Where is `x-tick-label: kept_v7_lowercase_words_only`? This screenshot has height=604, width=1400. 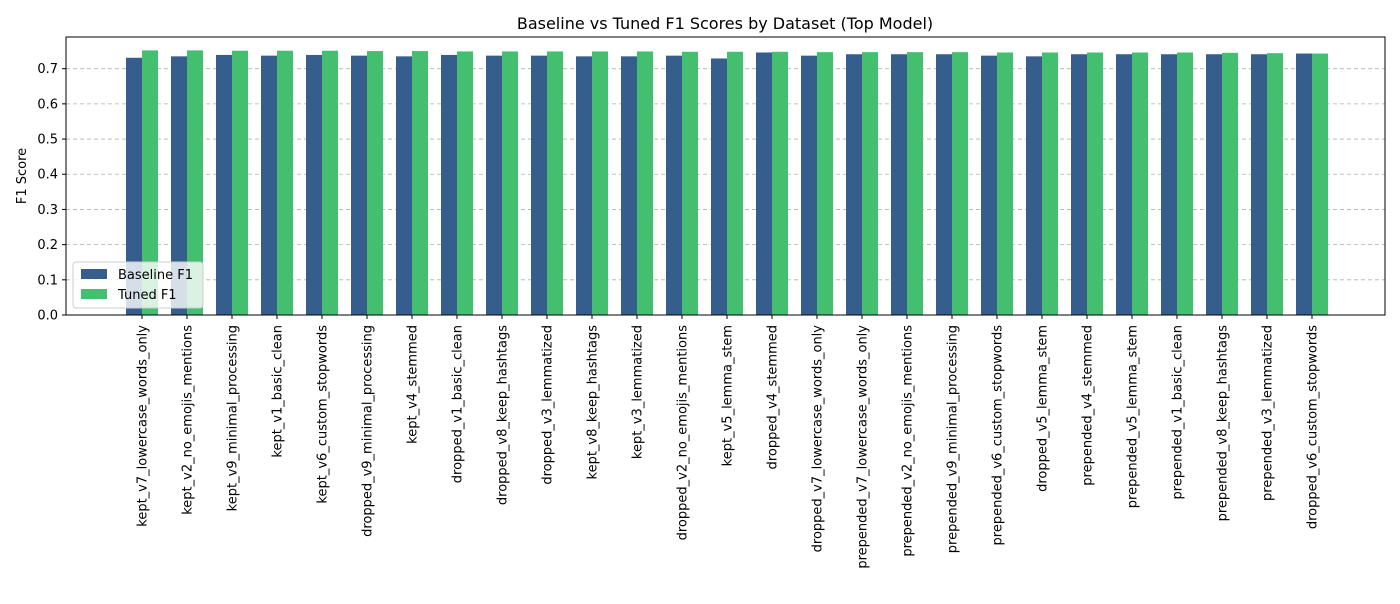 x-tick-label: kept_v7_lowercase_words_only is located at coordinates (143, 426).